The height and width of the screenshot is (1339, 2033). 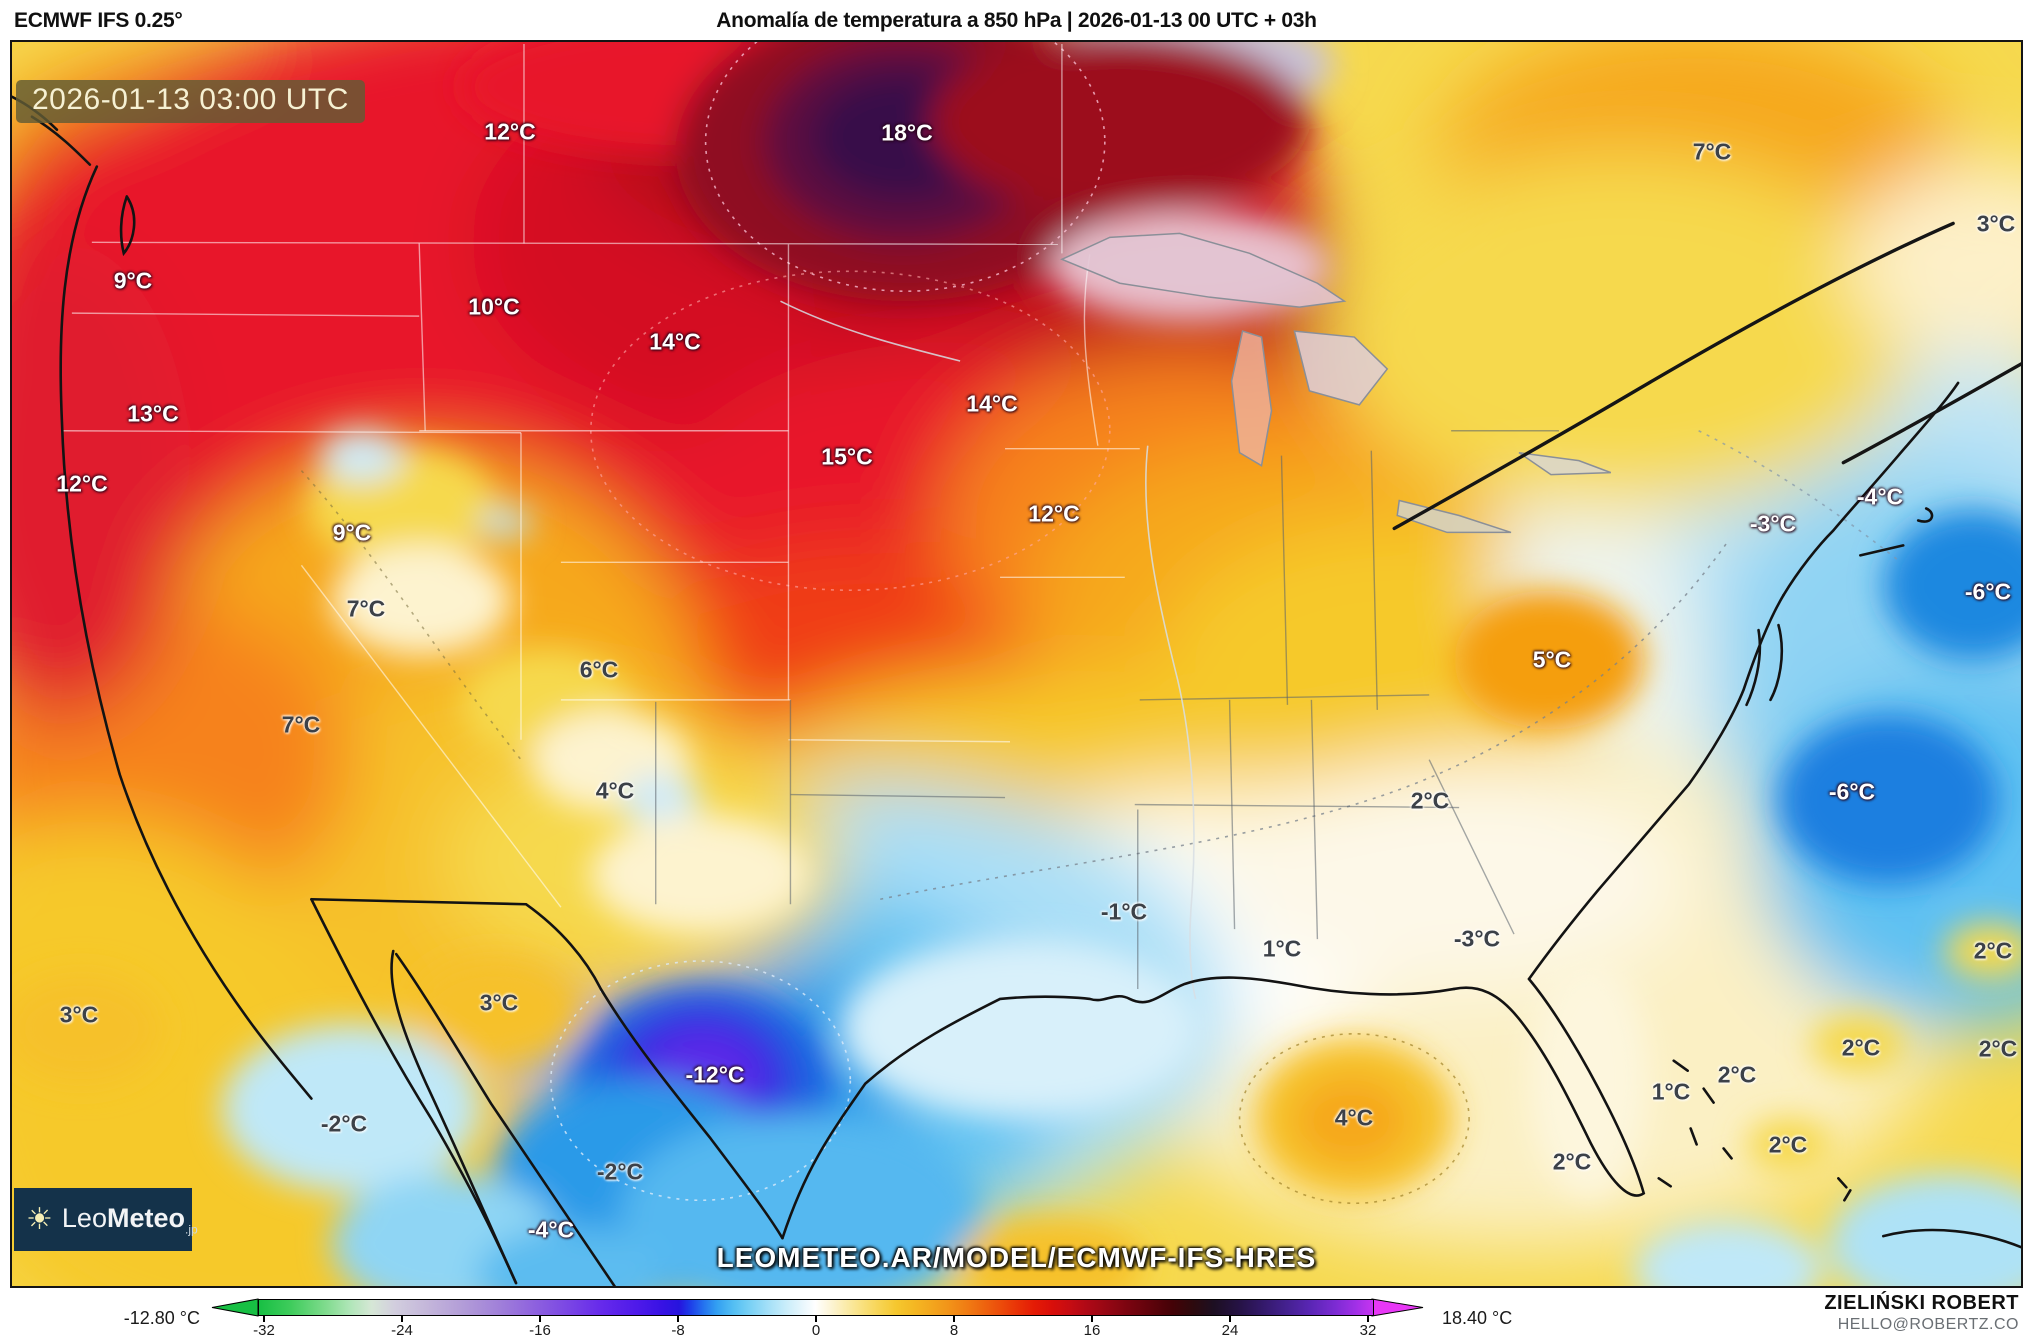 What do you see at coordinates (161, 1318) in the screenshot?
I see `colorbar-min-label: -12.80 °C` at bounding box center [161, 1318].